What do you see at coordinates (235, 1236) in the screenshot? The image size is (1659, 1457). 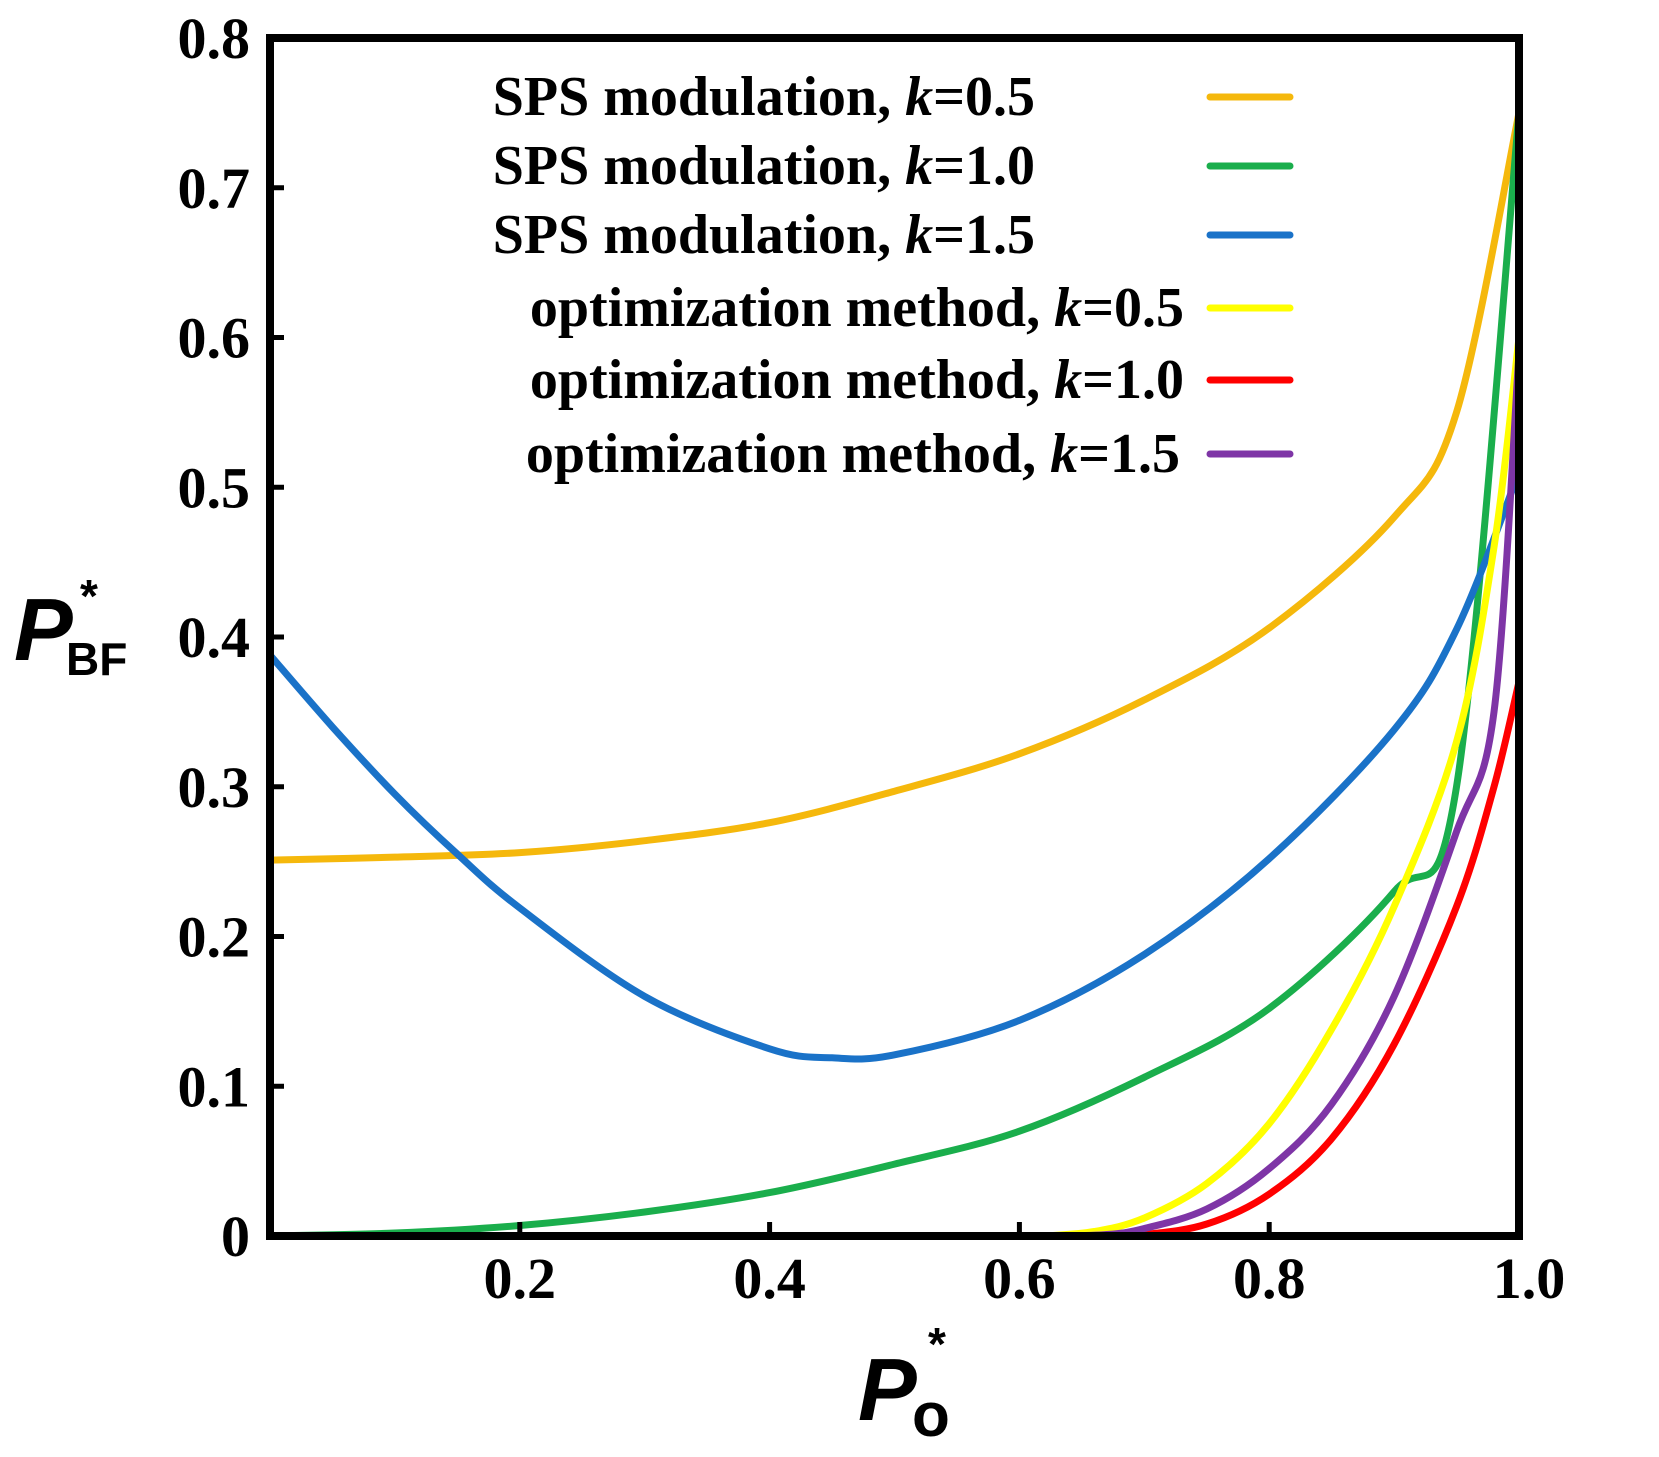 I see `y-tick-label: 0` at bounding box center [235, 1236].